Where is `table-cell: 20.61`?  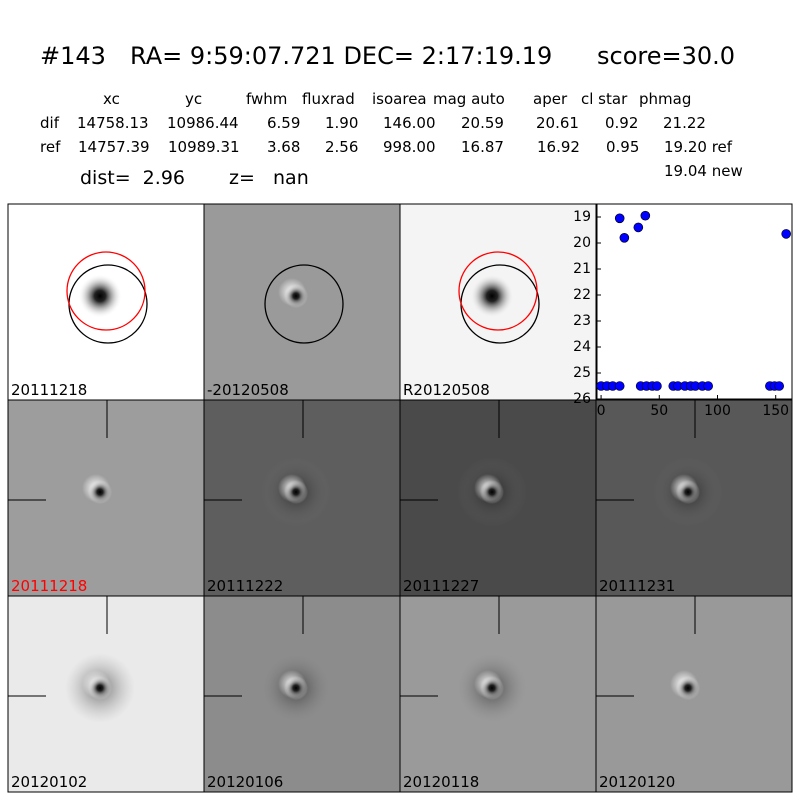 table-cell: 20.61 is located at coordinates (557, 123).